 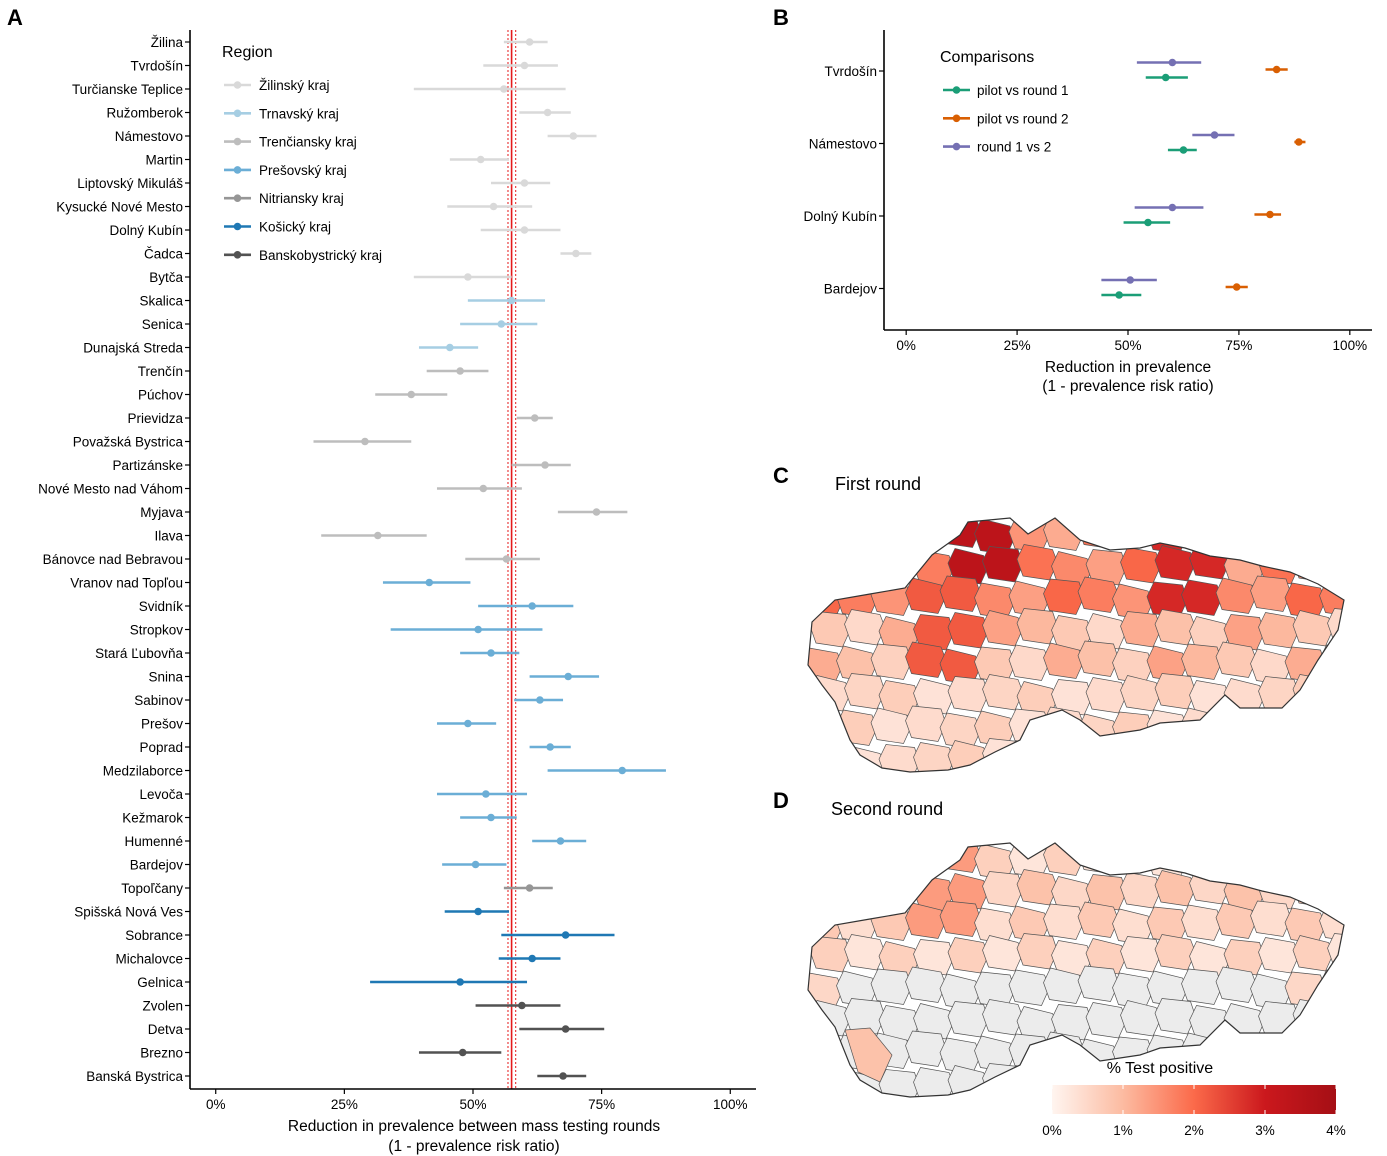 What do you see at coordinates (1350, 345) in the screenshot?
I see `b-x-tick-label: 100%` at bounding box center [1350, 345].